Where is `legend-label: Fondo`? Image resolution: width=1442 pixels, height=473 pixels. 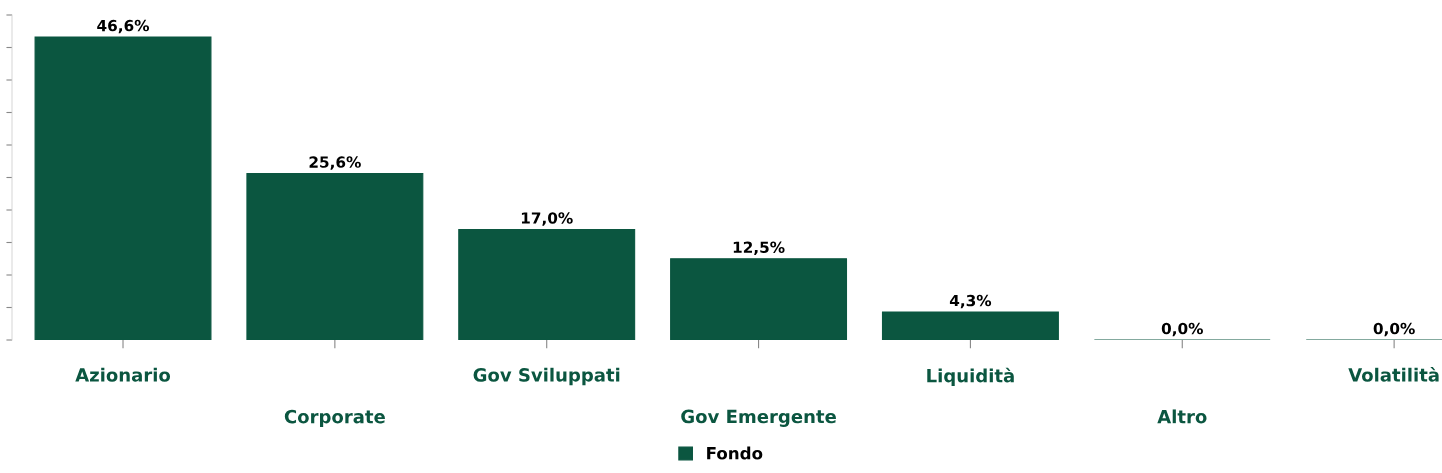
legend-label: Fondo is located at coordinates (735, 453).